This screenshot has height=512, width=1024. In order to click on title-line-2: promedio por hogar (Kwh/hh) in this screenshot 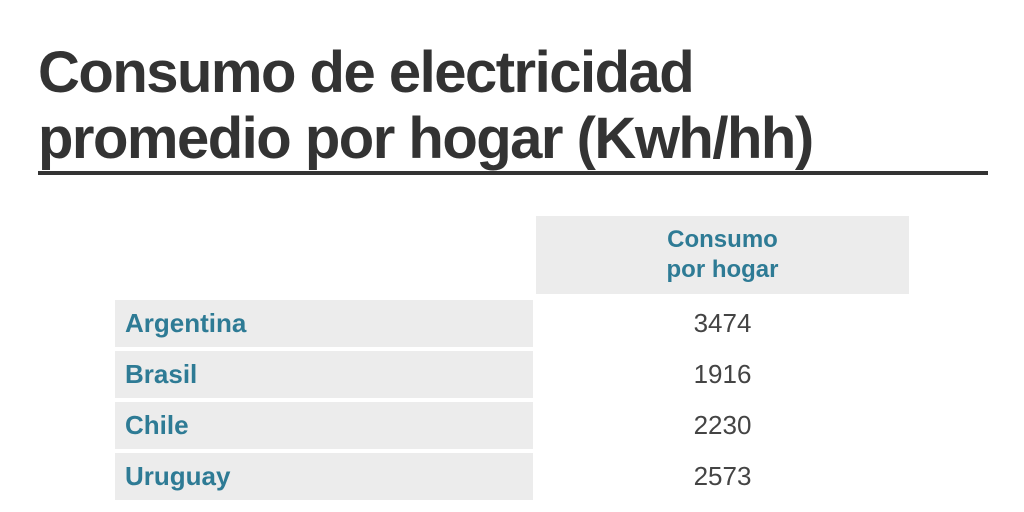, I will do `click(426, 138)`.